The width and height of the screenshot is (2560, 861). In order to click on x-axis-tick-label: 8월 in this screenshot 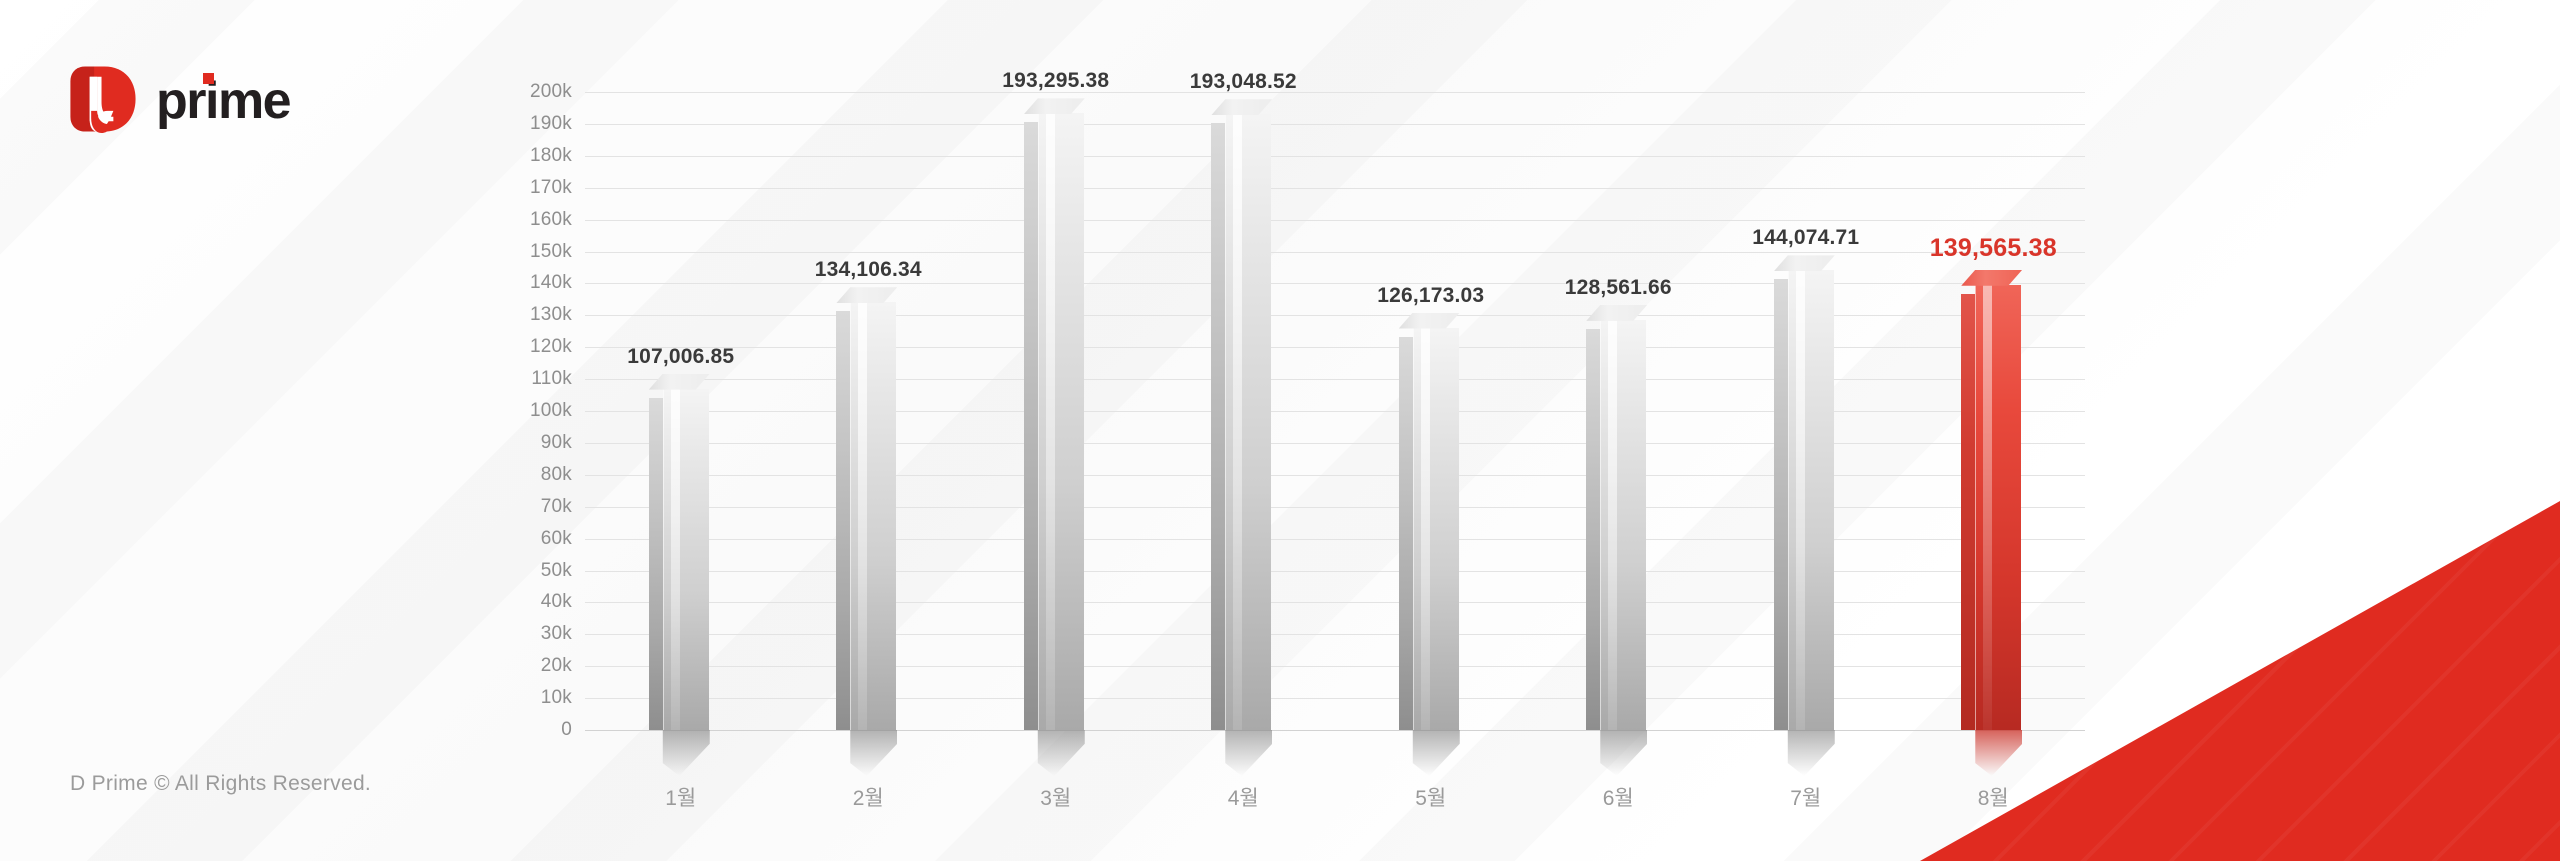, I will do `click(1993, 798)`.